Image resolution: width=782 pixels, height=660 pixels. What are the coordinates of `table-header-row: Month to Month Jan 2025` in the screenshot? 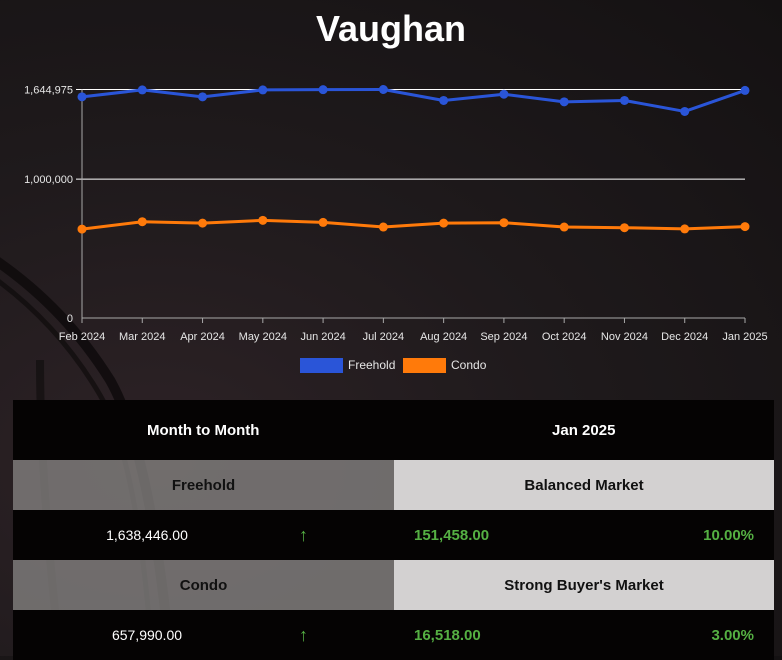 It's located at (393, 430).